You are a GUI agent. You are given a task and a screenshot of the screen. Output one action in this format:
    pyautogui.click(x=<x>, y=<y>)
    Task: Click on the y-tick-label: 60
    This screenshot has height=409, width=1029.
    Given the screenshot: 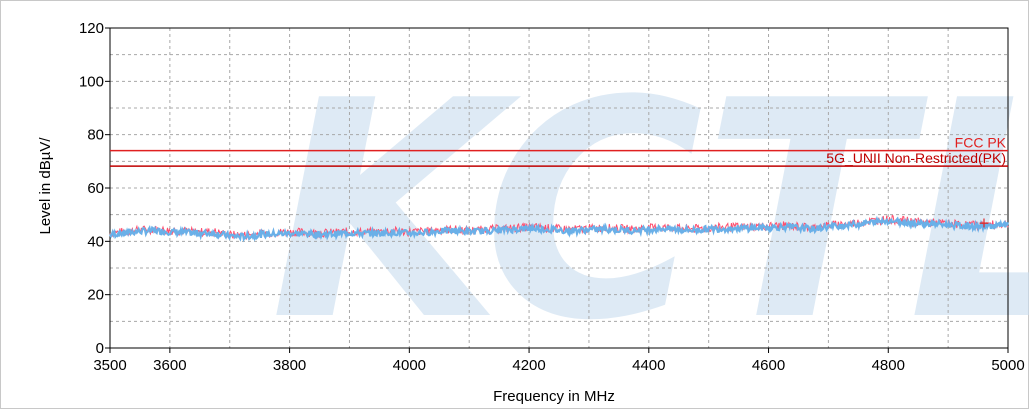 What is the action you would take?
    pyautogui.click(x=95, y=188)
    